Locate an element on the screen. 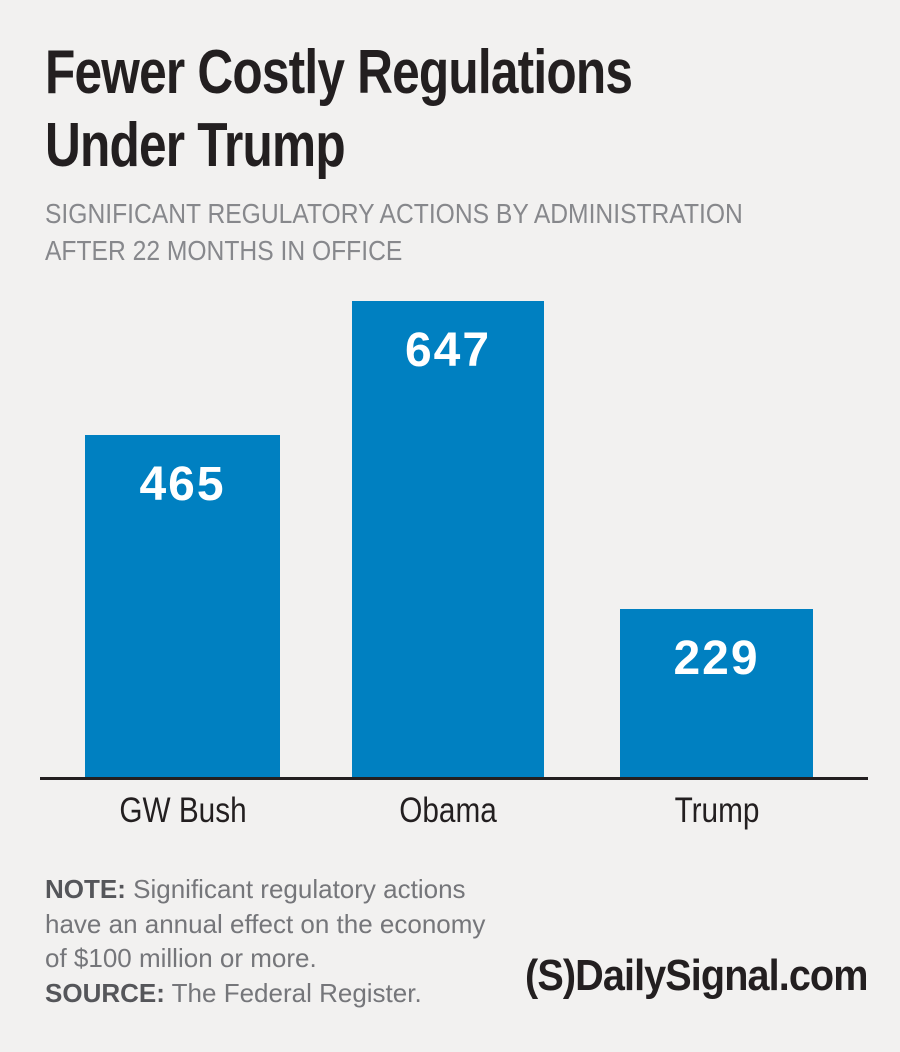 The width and height of the screenshot is (900, 1052). x-axis-line is located at coordinates (454, 778).